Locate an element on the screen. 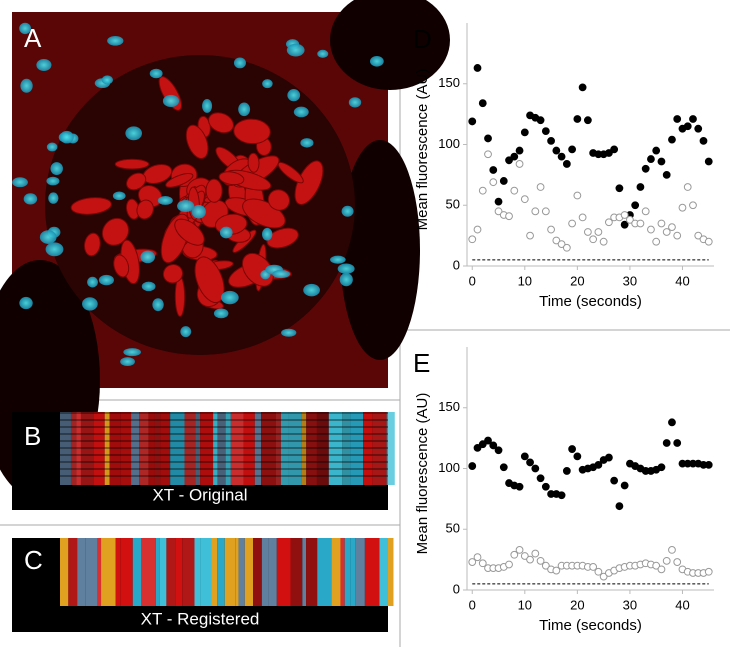 The image size is (730, 647). panel-label: A is located at coordinates (33, 38).